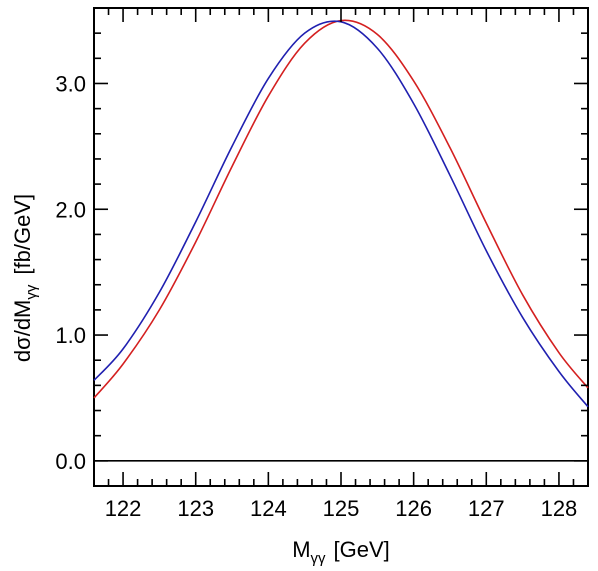 The image size is (598, 571). Describe the element at coordinates (341, 508) in the screenshot. I see `x-tick-label: 125` at that location.